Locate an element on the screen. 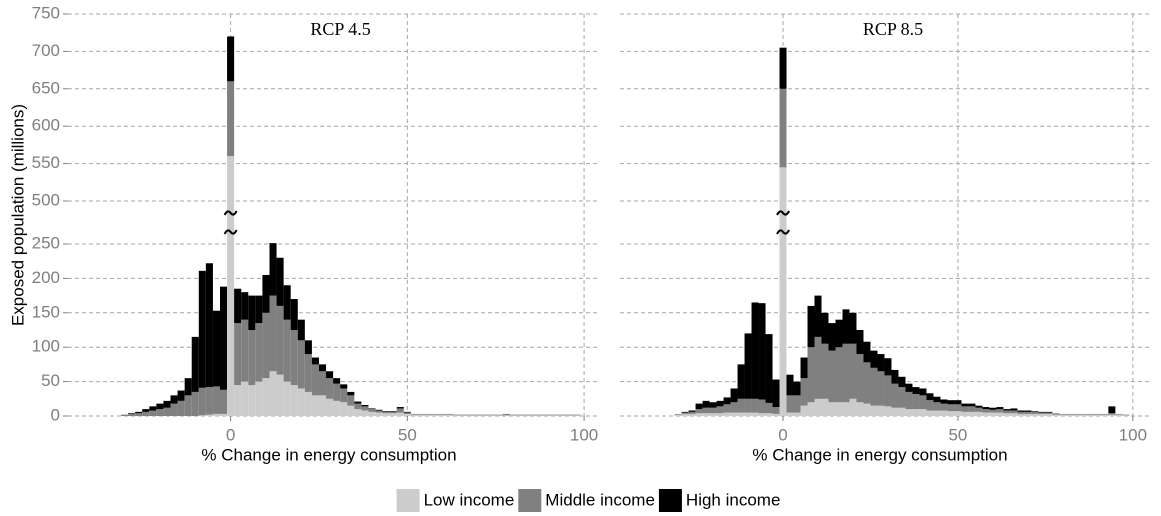  legend-label: Middle income is located at coordinates (600, 499).